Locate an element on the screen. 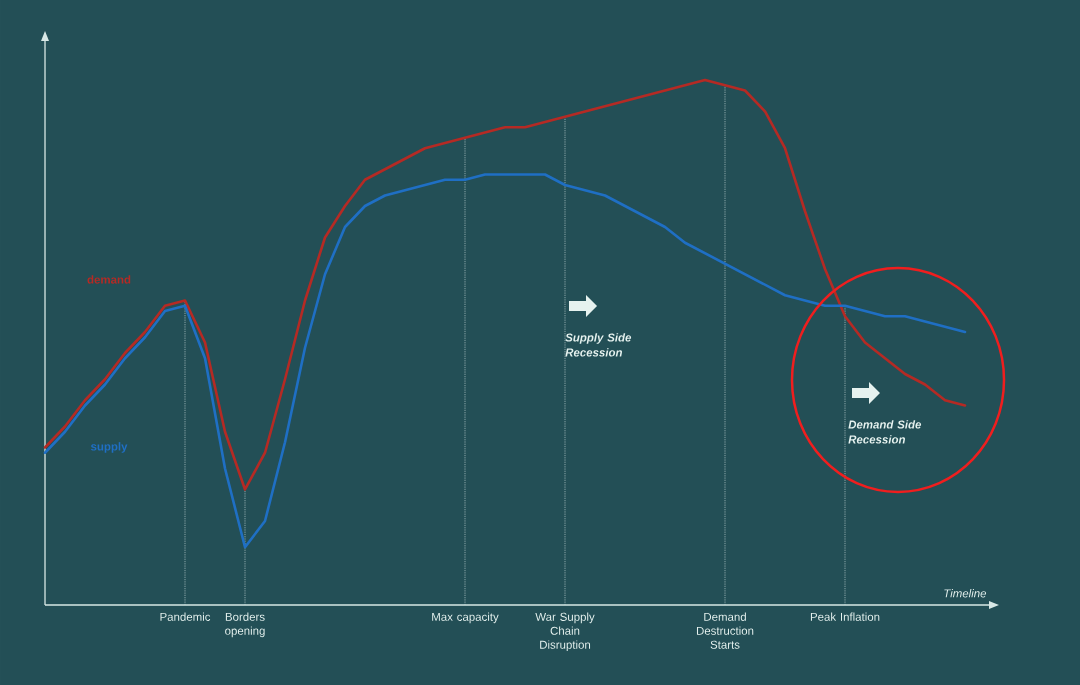 The height and width of the screenshot is (685, 1080). x-axis-title: Timeline is located at coordinates (965, 593).